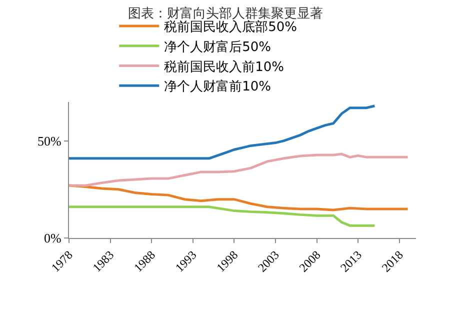 The width and height of the screenshot is (451, 328). What do you see at coordinates (53, 238) in the screenshot?
I see `y-tick-label: 0%` at bounding box center [53, 238].